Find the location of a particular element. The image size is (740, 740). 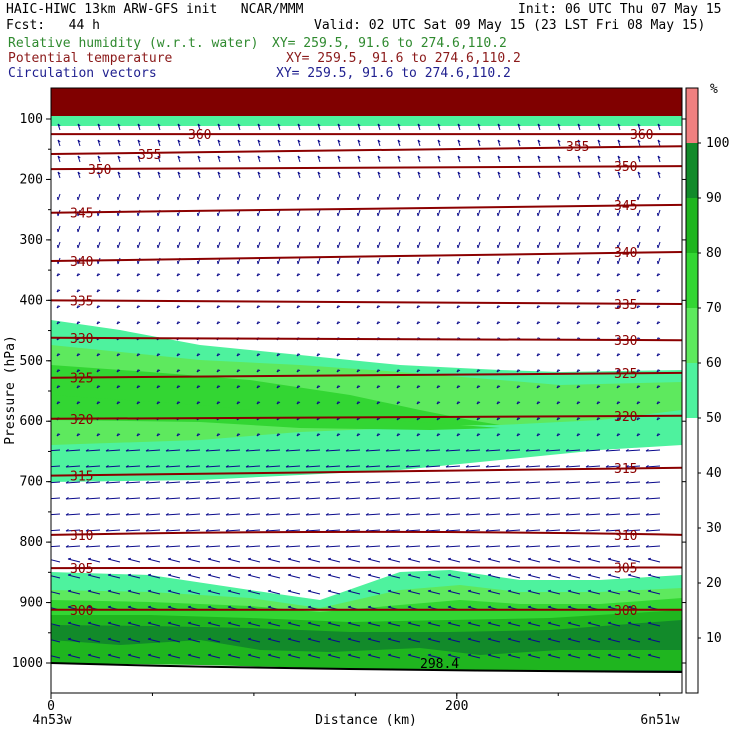

colorbar-outline is located at coordinates (692, 390).